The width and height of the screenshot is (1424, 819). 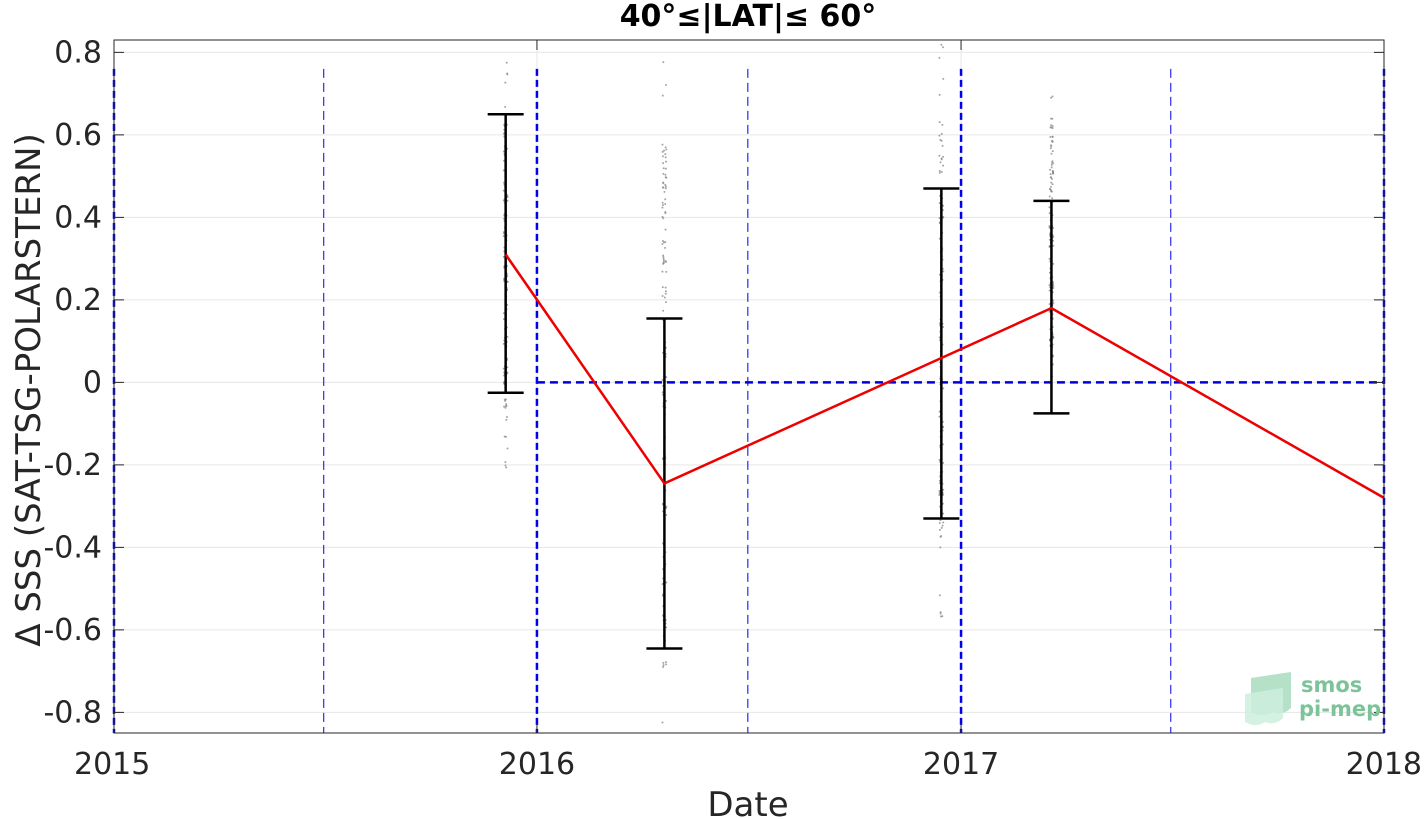 I want to click on y-tick-label: -0.4, so click(x=72, y=547).